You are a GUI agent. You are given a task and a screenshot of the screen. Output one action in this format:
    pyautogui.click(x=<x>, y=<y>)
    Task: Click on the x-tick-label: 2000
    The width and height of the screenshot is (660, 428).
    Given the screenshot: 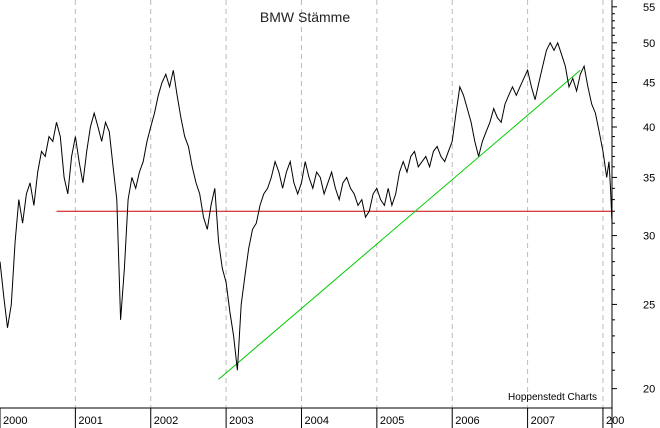 What is the action you would take?
    pyautogui.click(x=15, y=421)
    